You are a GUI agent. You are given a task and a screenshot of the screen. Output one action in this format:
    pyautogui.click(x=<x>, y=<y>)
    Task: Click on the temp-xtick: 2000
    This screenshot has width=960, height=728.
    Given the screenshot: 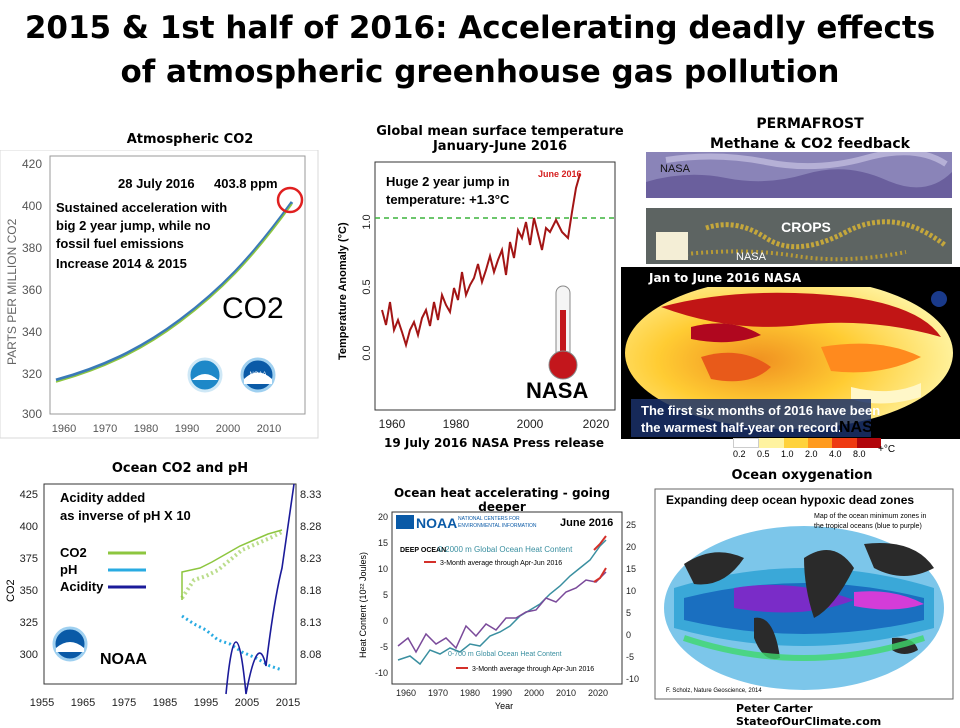 What is the action you would take?
    pyautogui.click(x=530, y=424)
    